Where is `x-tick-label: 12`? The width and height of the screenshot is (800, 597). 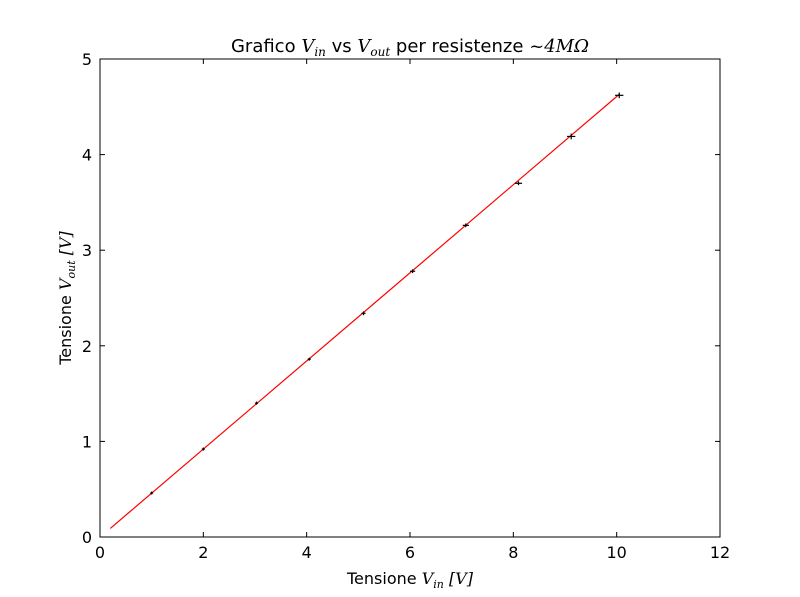 x-tick-label: 12 is located at coordinates (720, 552).